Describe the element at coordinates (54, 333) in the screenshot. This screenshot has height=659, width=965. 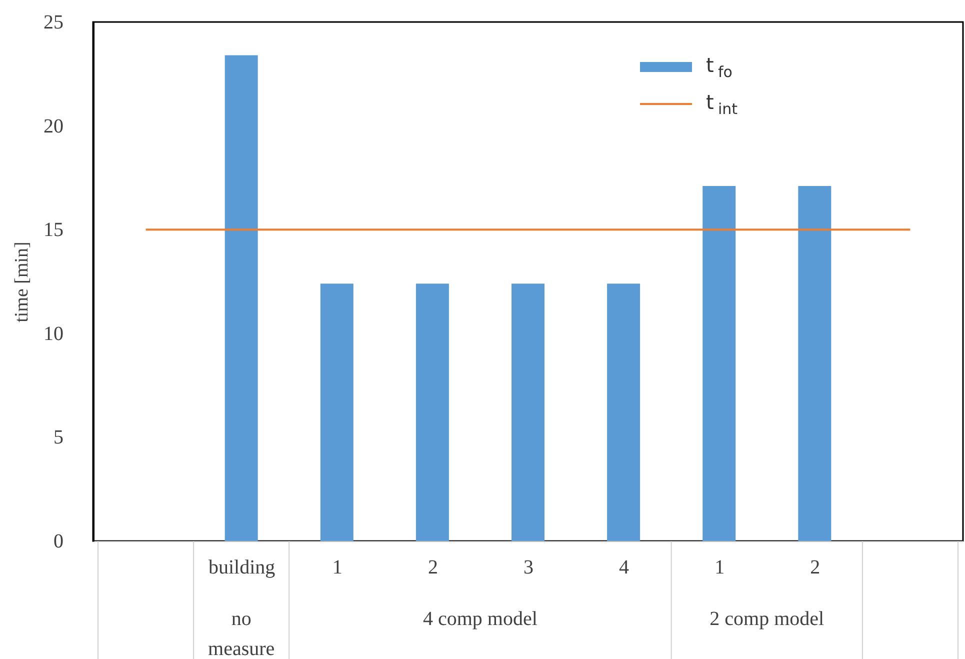
I see `y-tick-label: 10` at that location.